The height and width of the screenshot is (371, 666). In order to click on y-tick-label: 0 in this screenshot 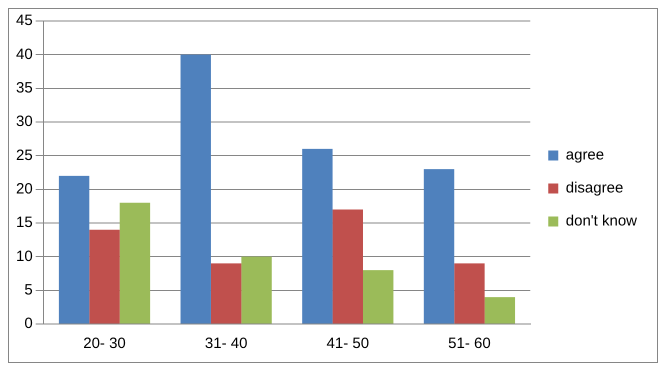, I will do `click(28, 323)`.